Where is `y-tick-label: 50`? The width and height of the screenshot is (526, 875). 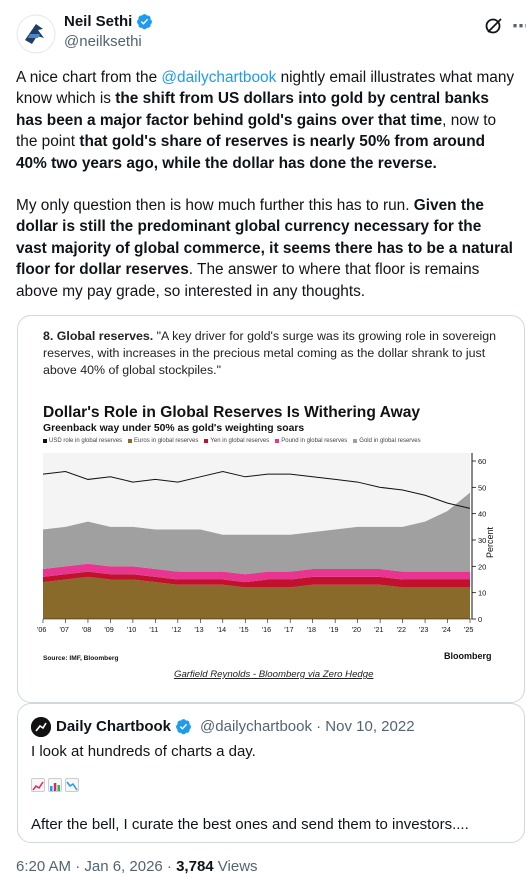
y-tick-label: 50 is located at coordinates (482, 487).